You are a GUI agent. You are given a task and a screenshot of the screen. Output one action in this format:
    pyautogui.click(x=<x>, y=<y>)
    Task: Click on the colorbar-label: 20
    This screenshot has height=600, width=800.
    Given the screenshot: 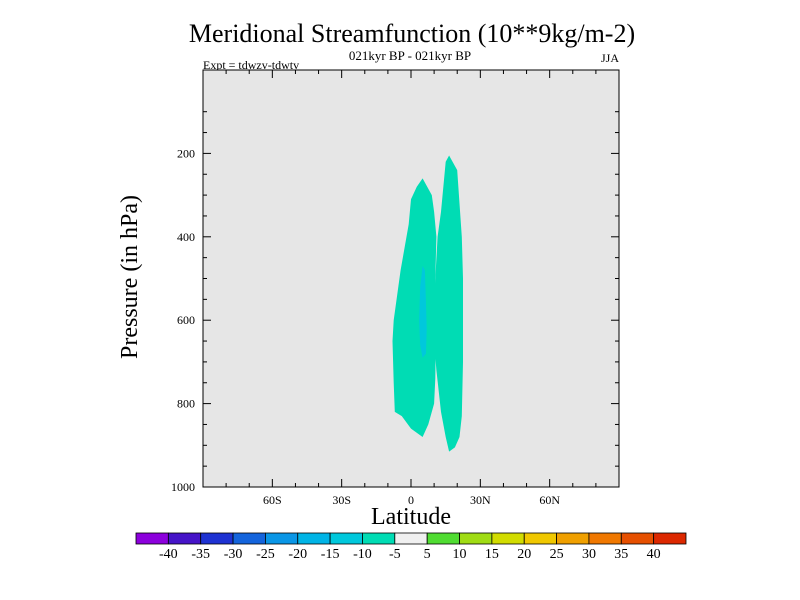 What is the action you would take?
    pyautogui.click(x=524, y=554)
    